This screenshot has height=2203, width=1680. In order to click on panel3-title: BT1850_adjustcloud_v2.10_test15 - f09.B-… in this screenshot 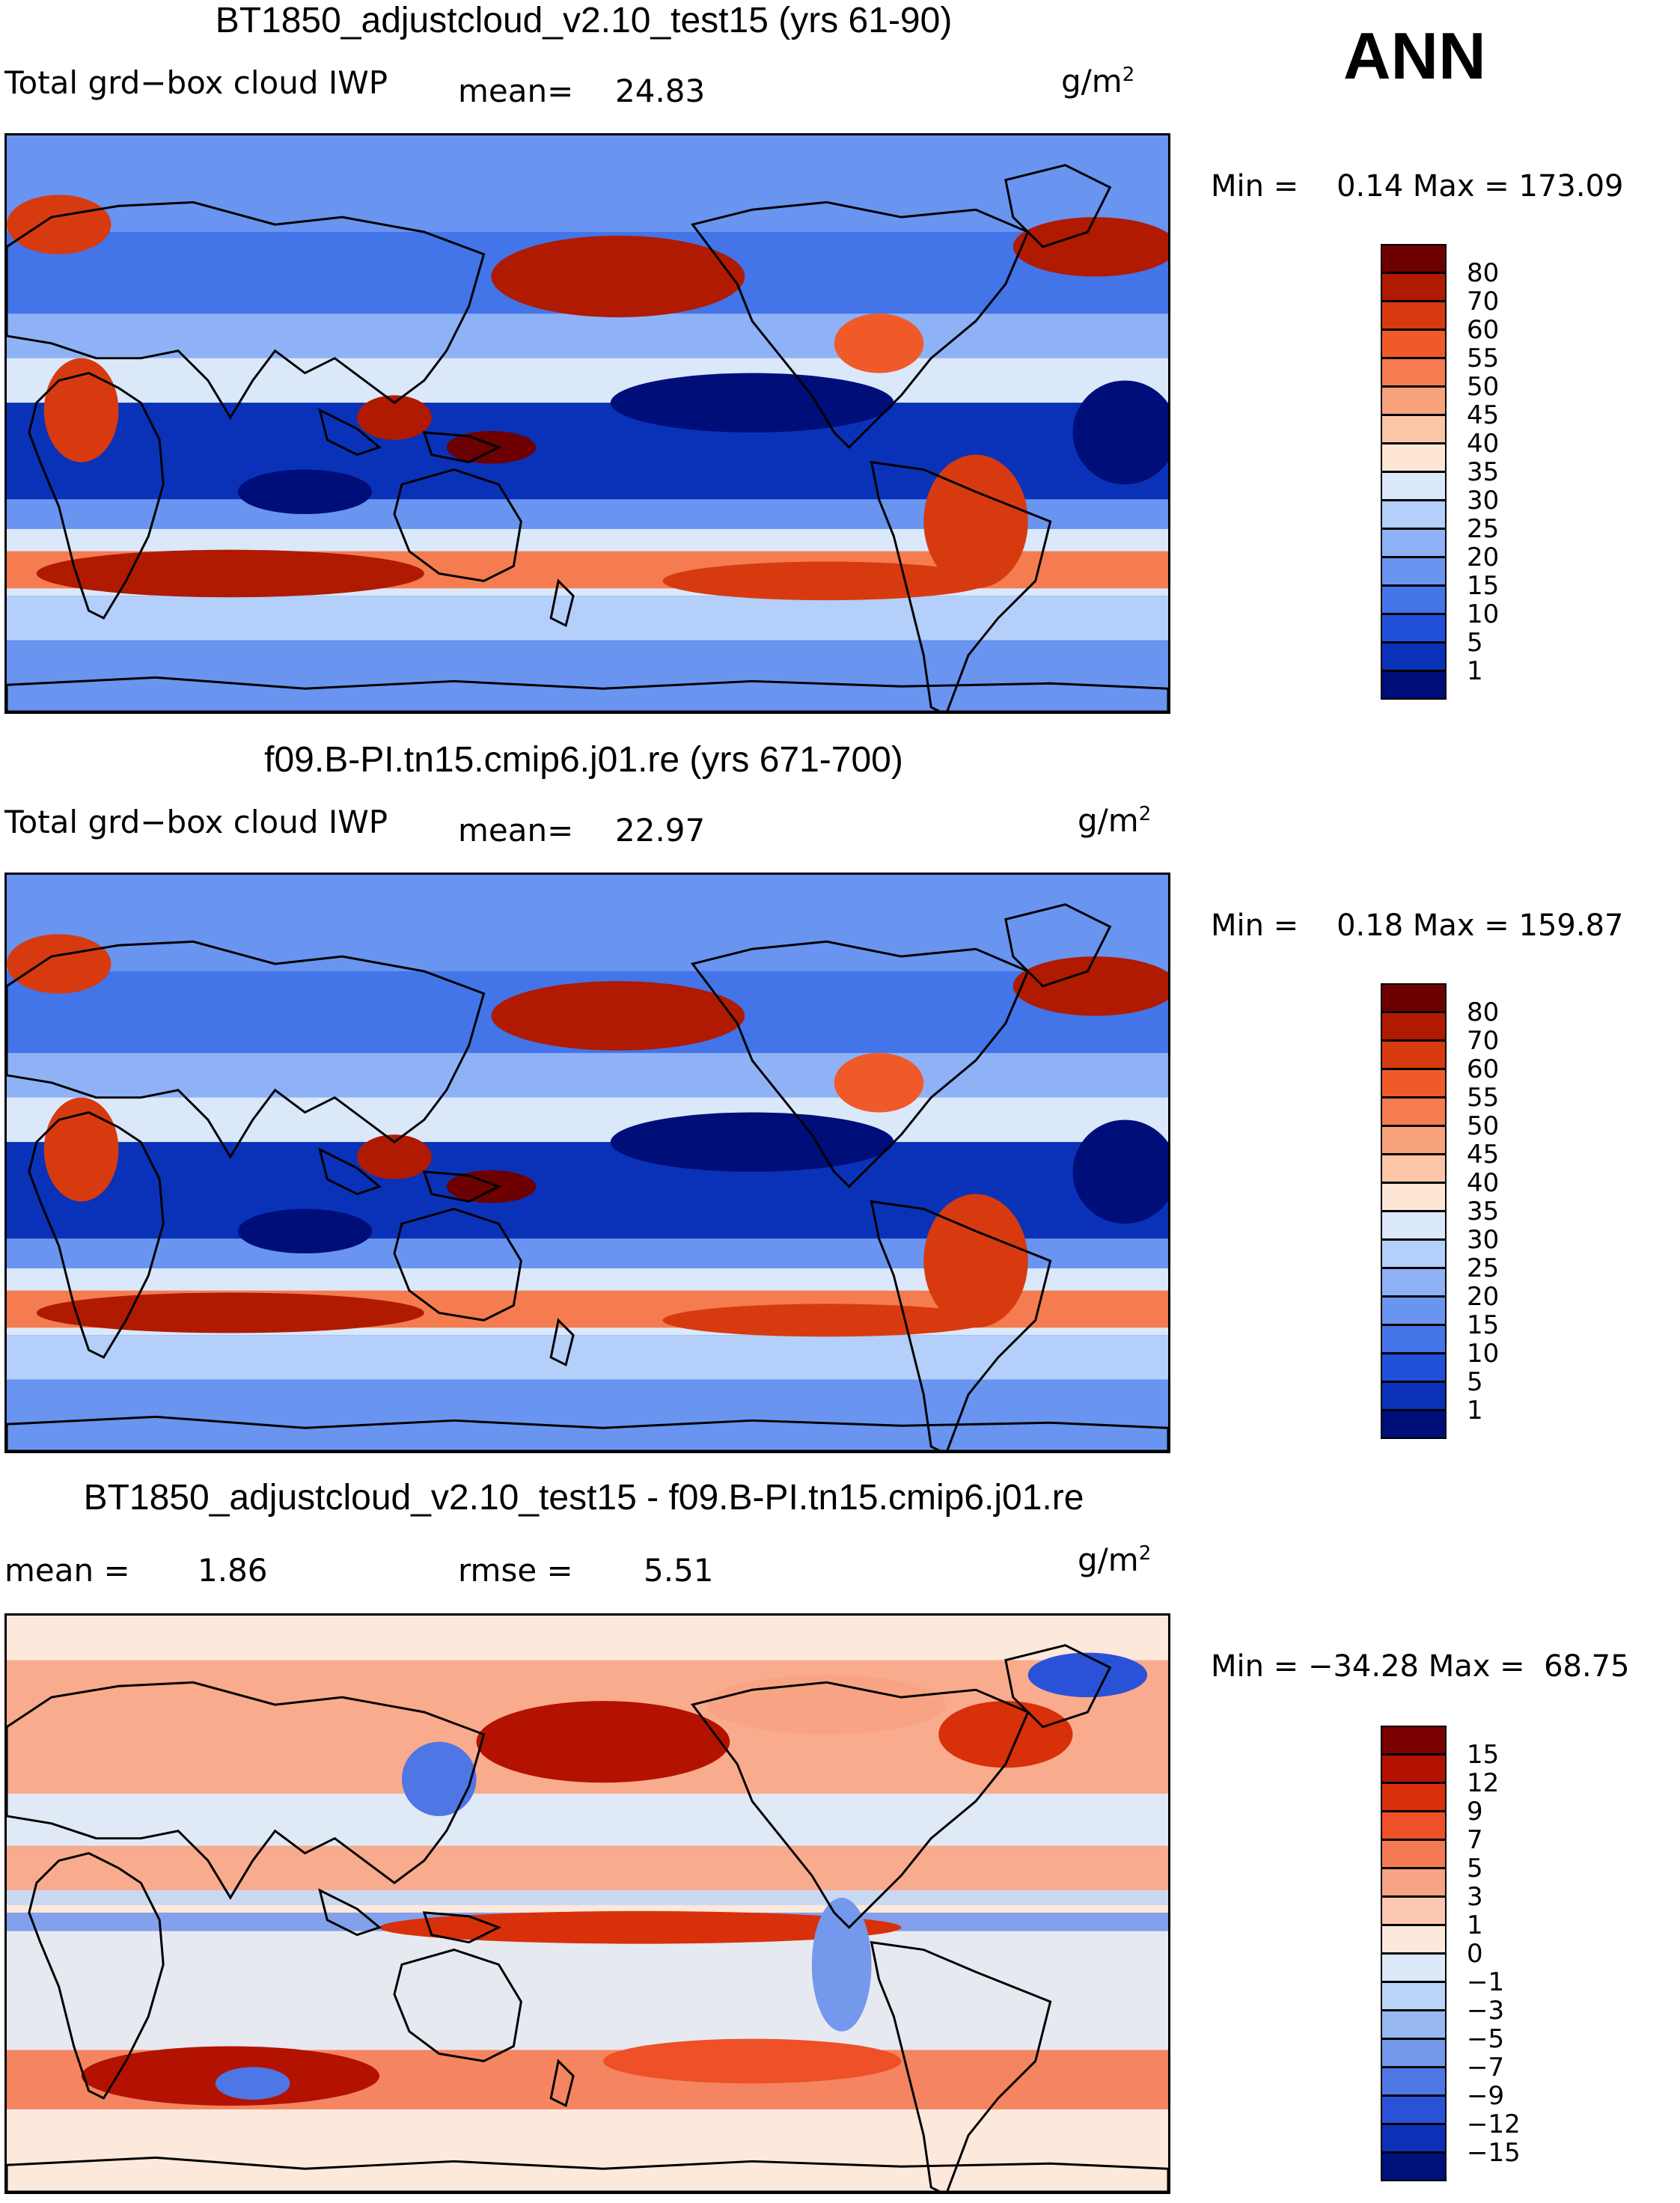, I will do `click(583, 1498)`.